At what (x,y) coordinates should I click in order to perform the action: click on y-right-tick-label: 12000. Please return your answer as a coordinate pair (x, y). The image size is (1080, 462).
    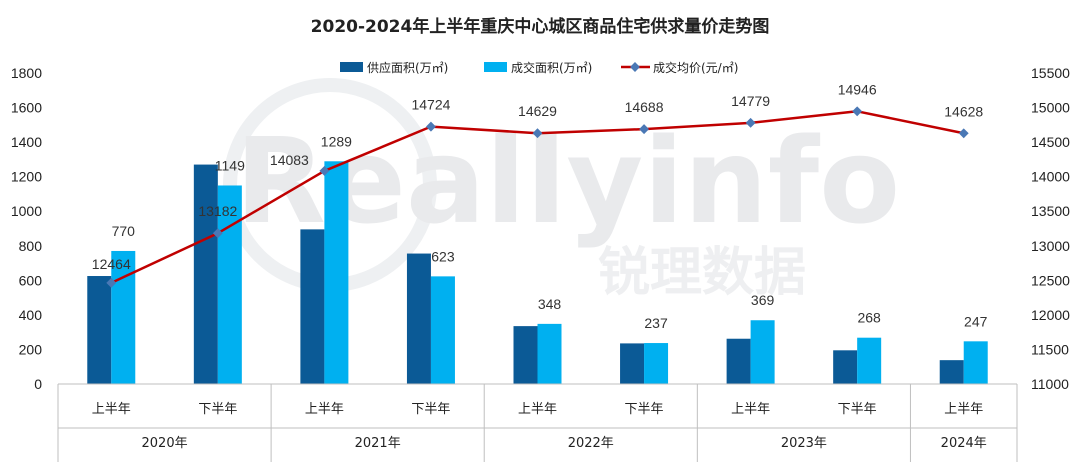
    Looking at the image, I should click on (1050, 315).